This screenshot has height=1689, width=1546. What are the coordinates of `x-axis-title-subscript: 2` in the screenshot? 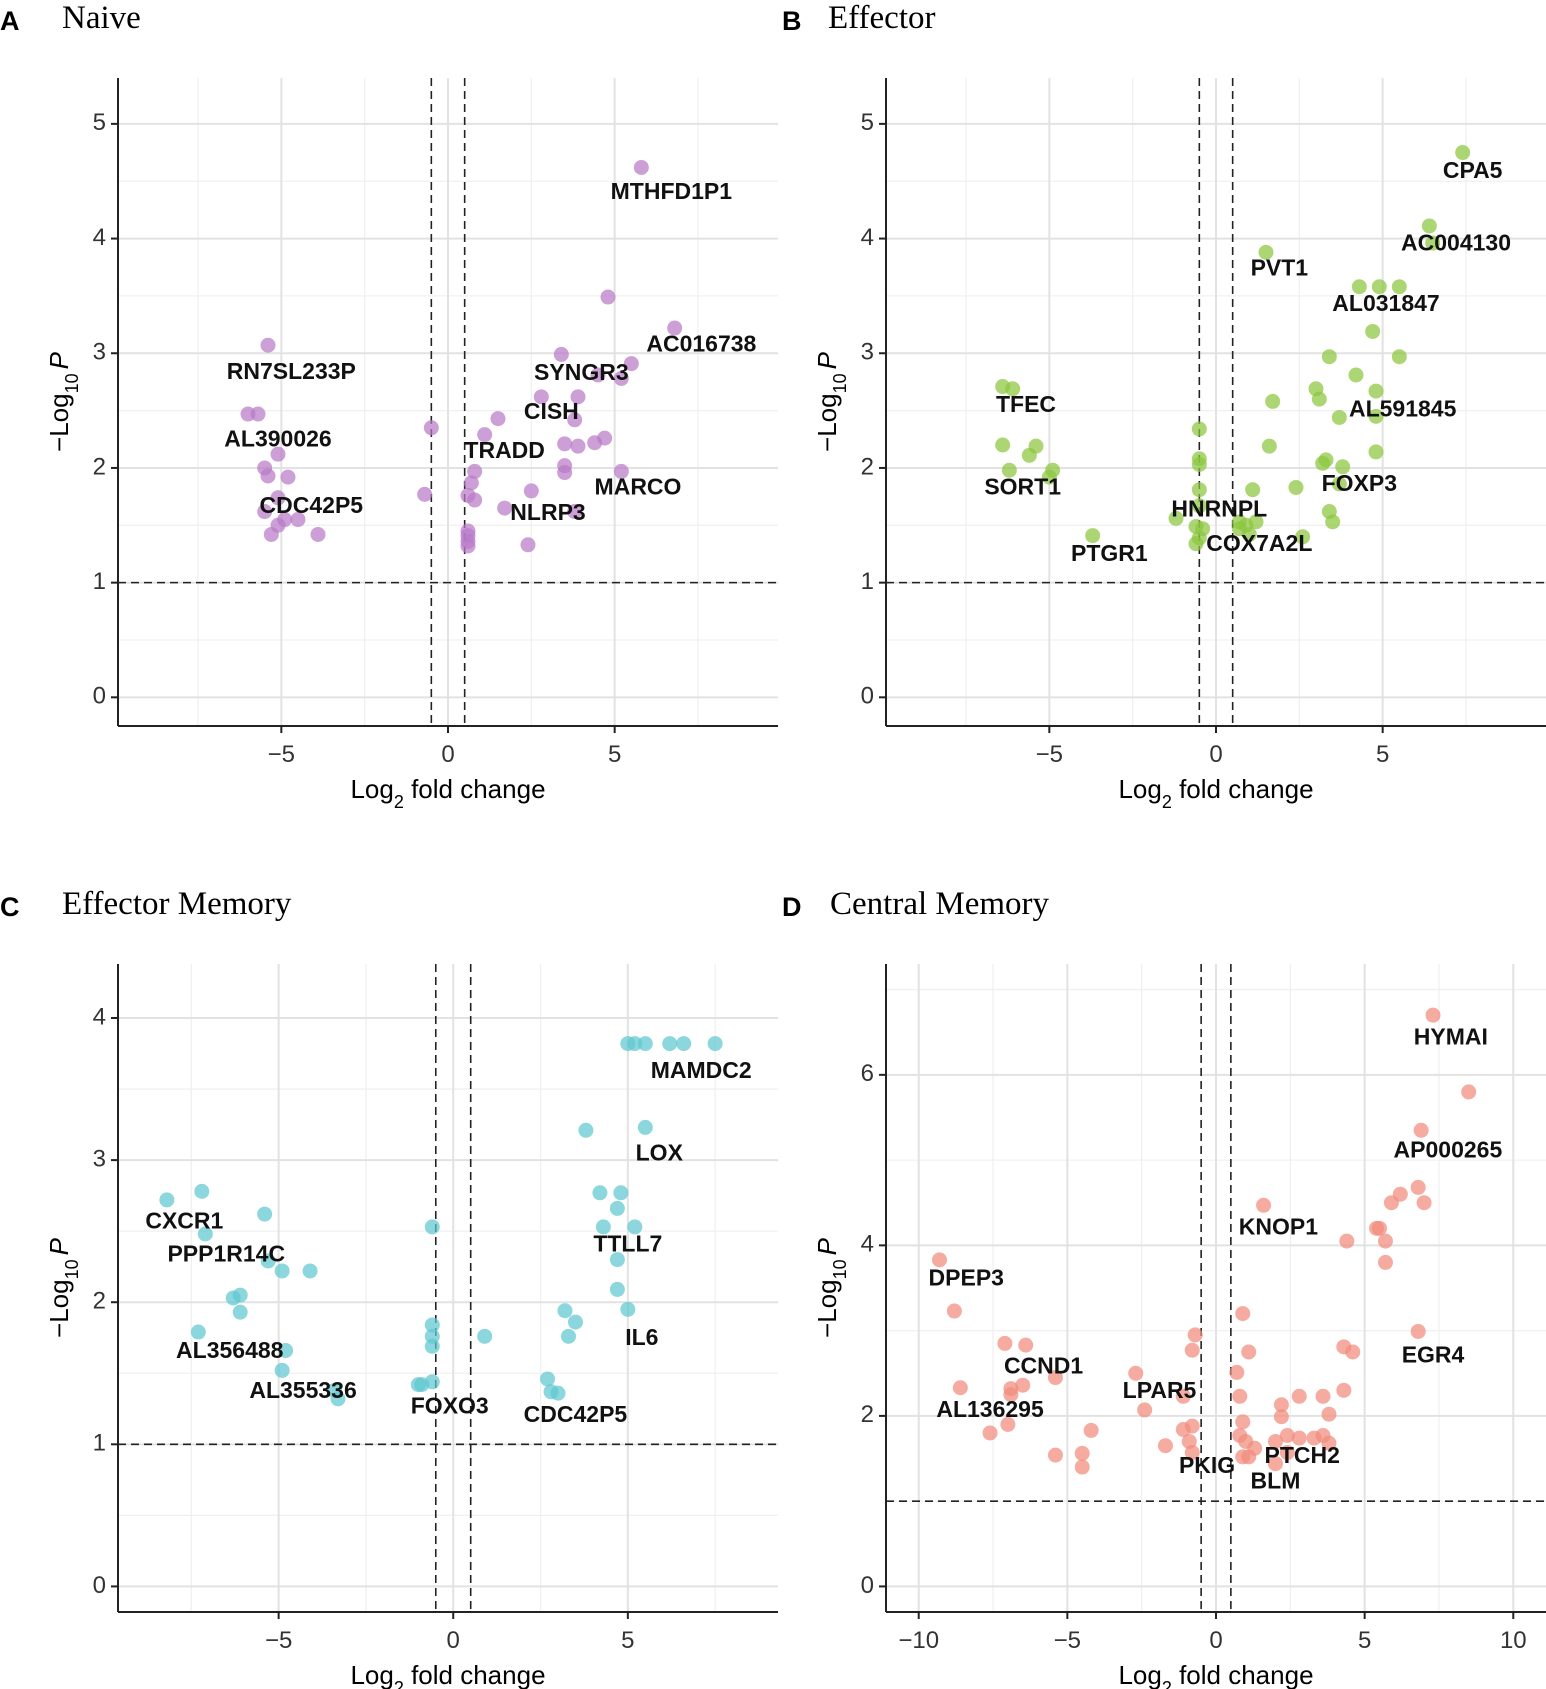 It's located at (399, 1683).